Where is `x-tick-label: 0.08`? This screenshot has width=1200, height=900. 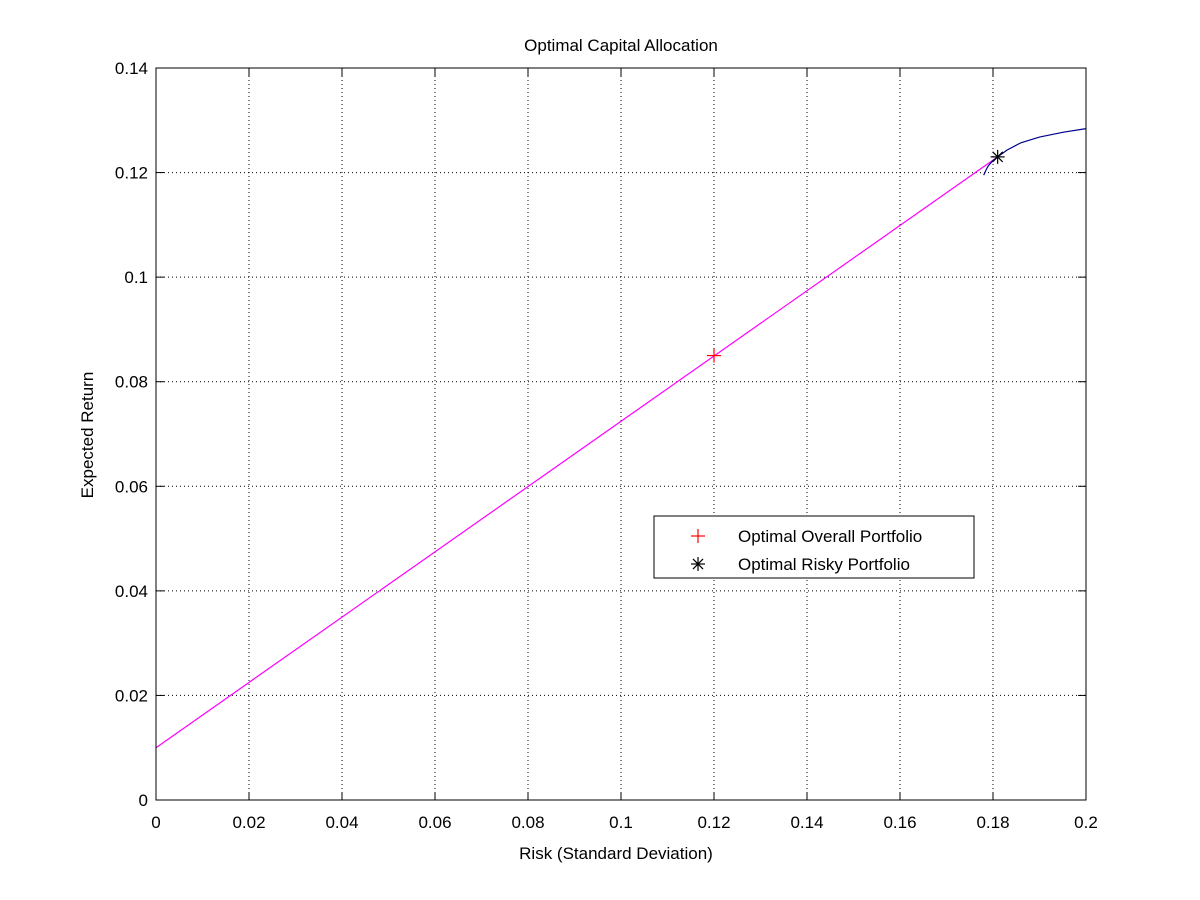 x-tick-label: 0.08 is located at coordinates (527, 822).